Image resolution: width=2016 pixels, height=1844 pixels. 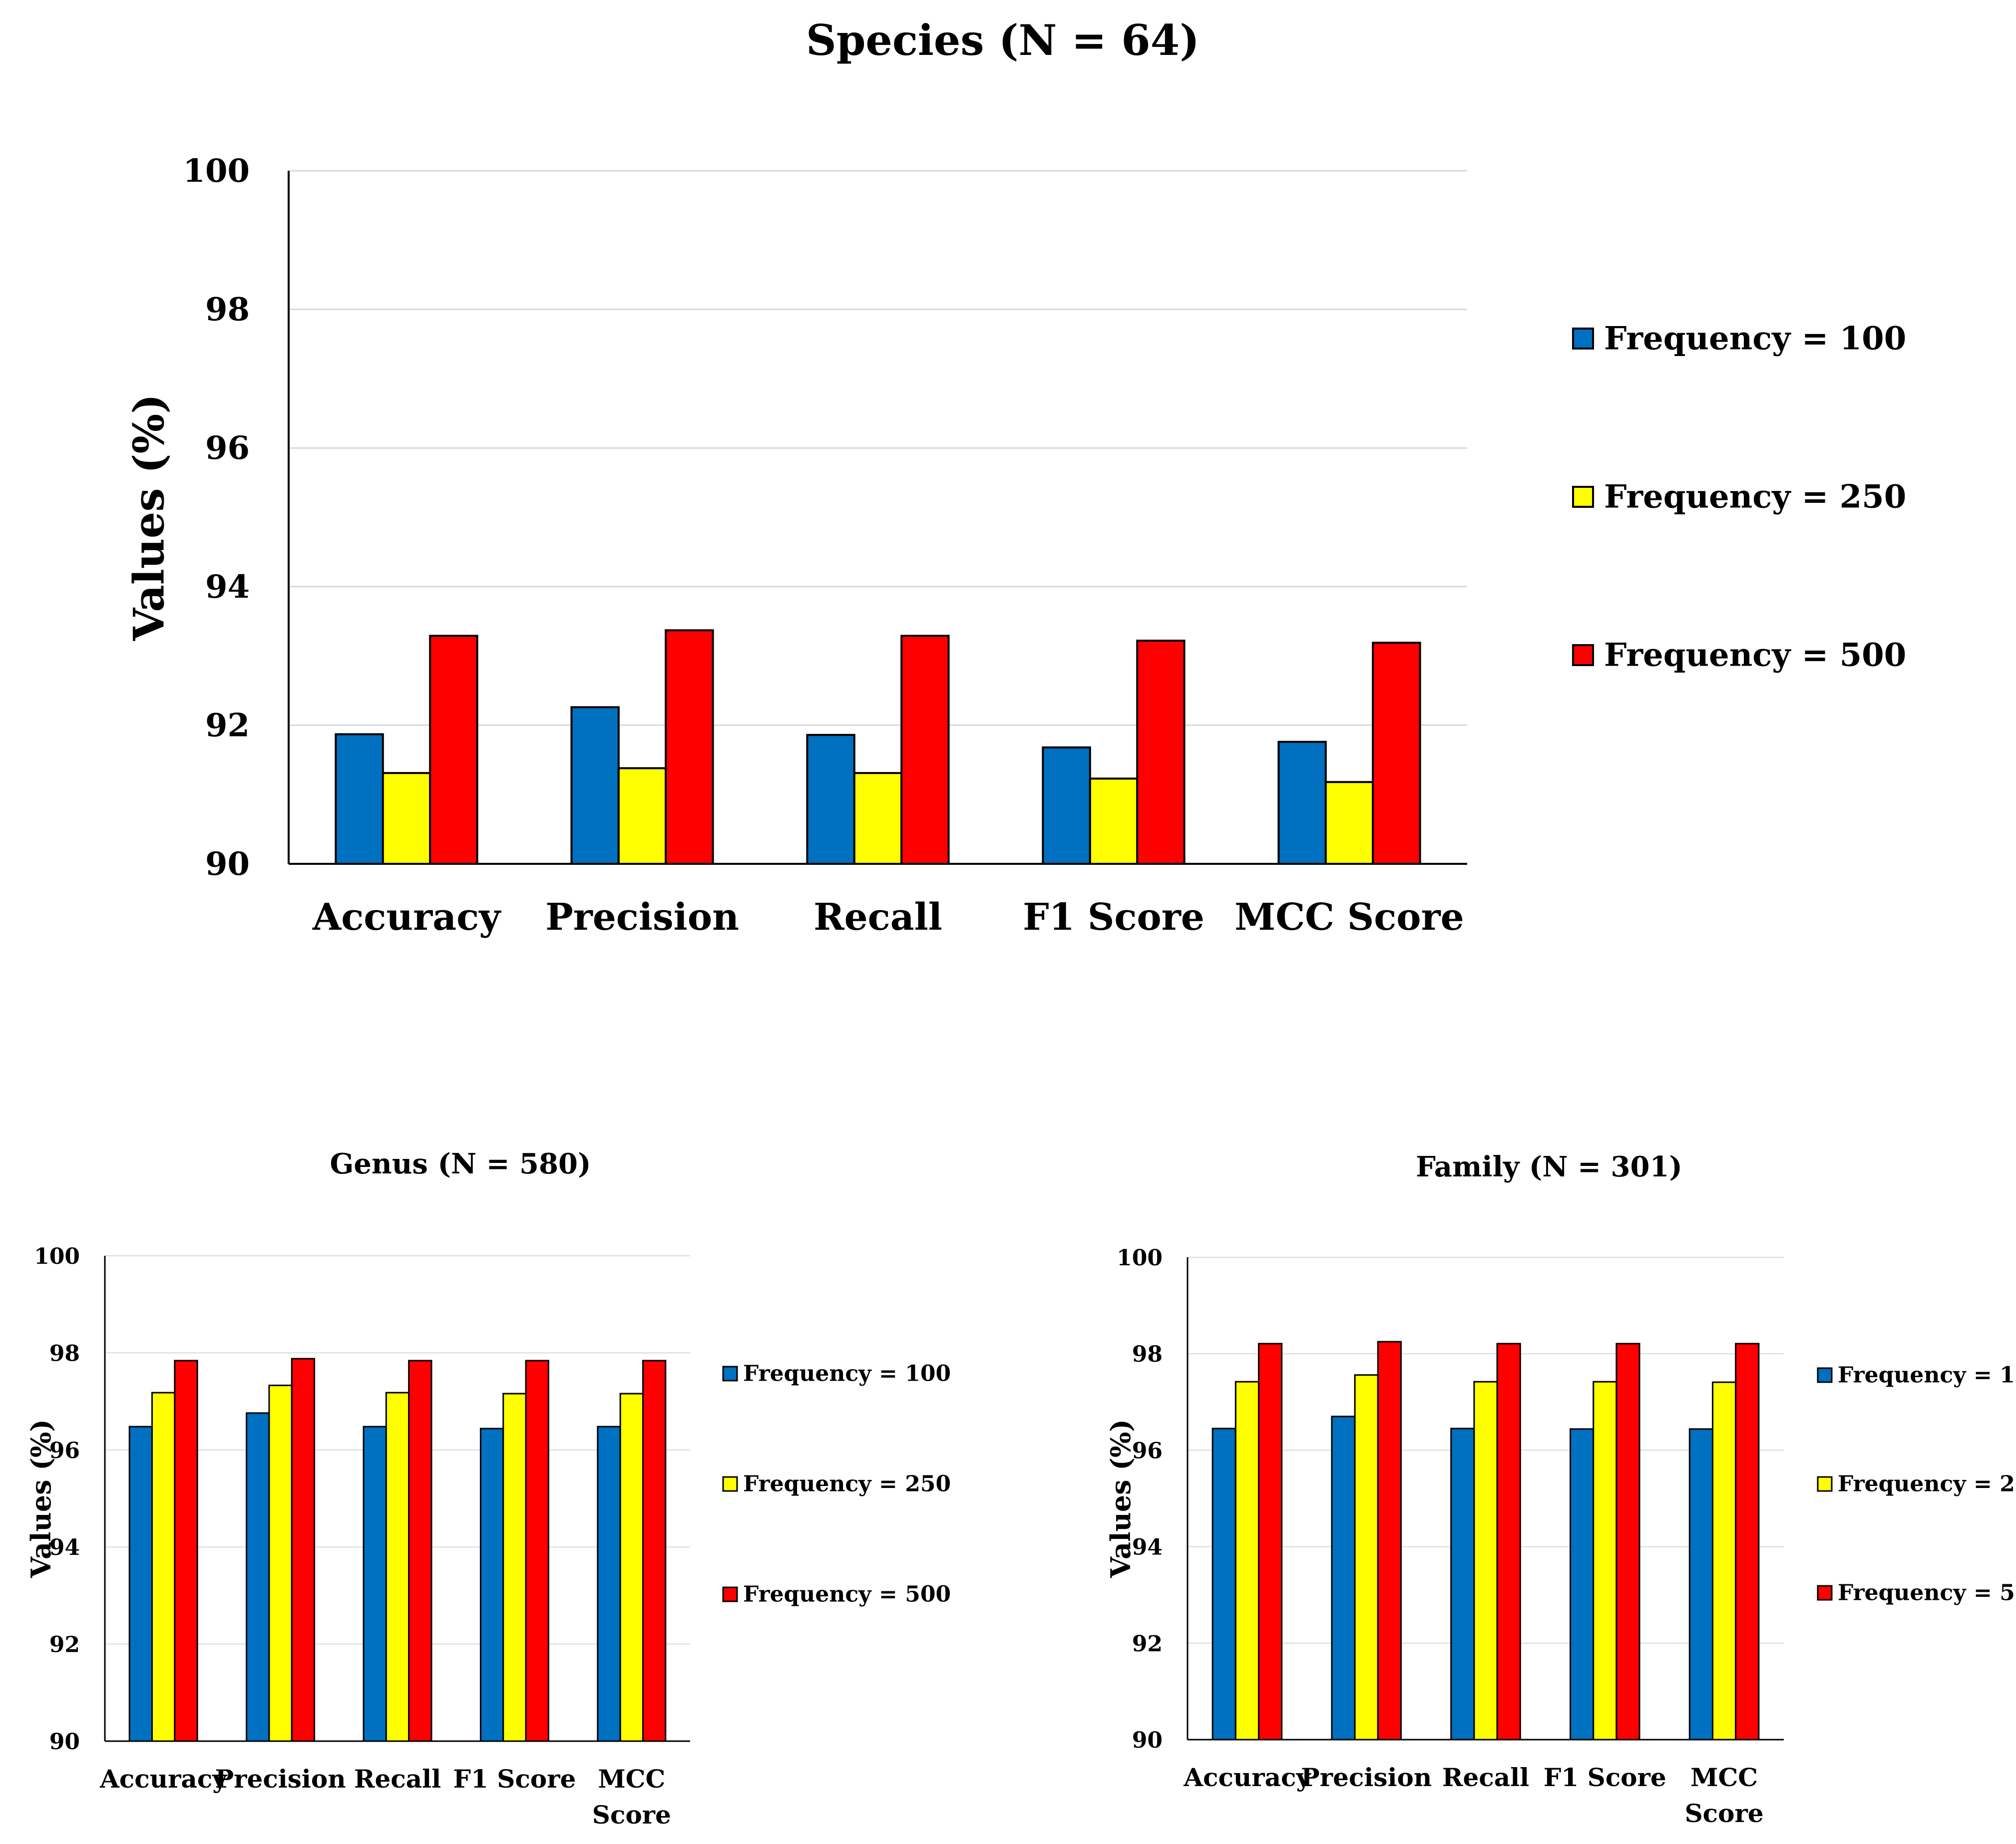 What do you see at coordinates (1349, 918) in the screenshot?
I see `x-tick-label: MCC Score` at bounding box center [1349, 918].